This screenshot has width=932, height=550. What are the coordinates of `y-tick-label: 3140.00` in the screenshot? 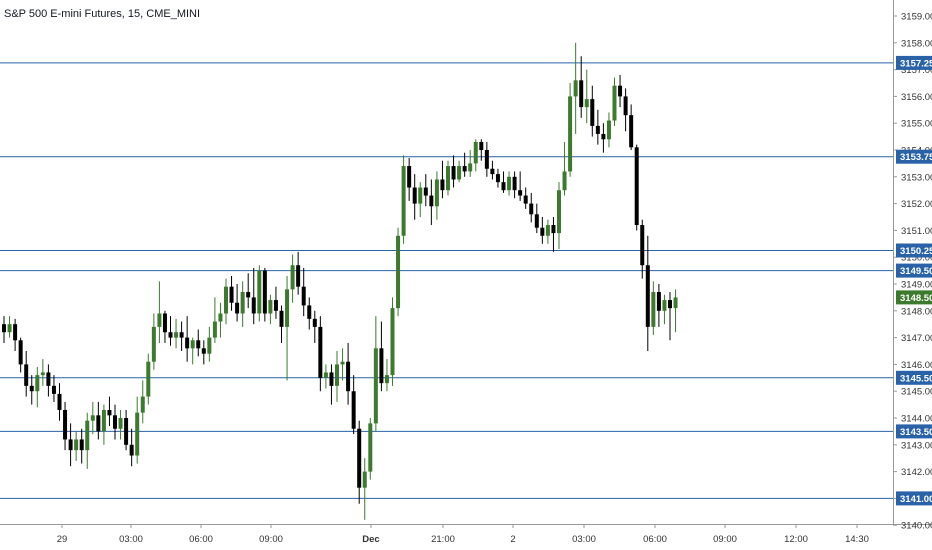 It's located at (916, 526).